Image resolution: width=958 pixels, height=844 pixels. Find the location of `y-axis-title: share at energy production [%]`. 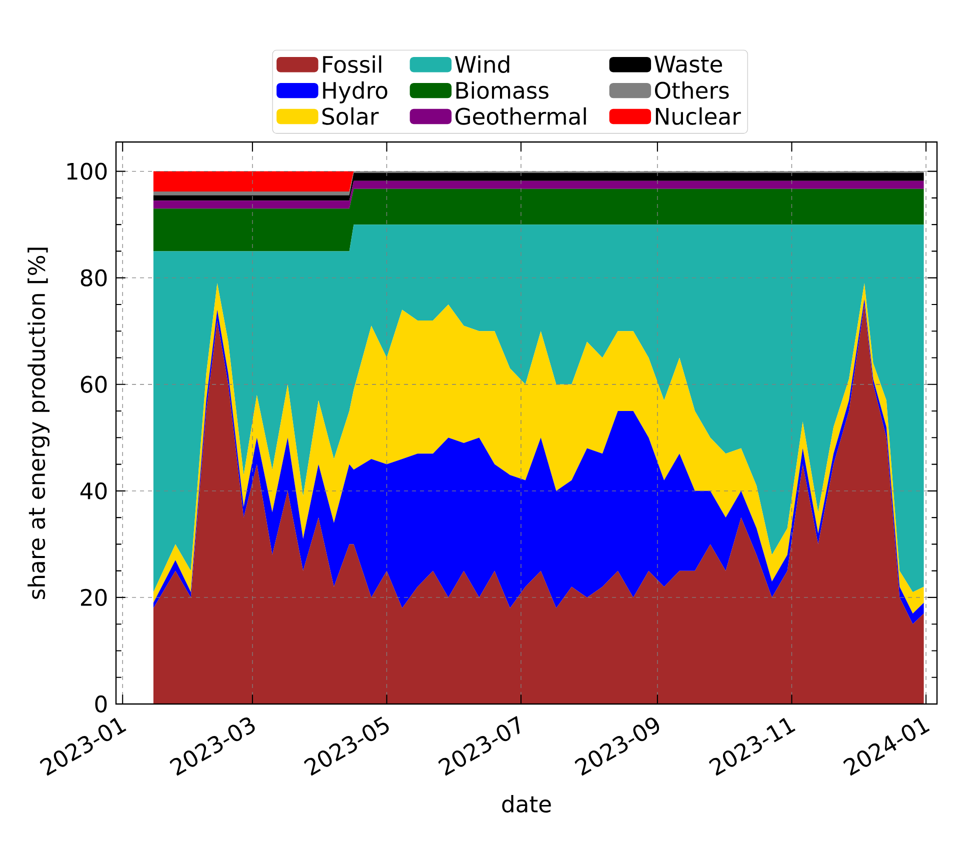

y-axis-title: share at energy production [%] is located at coordinates (39, 423).